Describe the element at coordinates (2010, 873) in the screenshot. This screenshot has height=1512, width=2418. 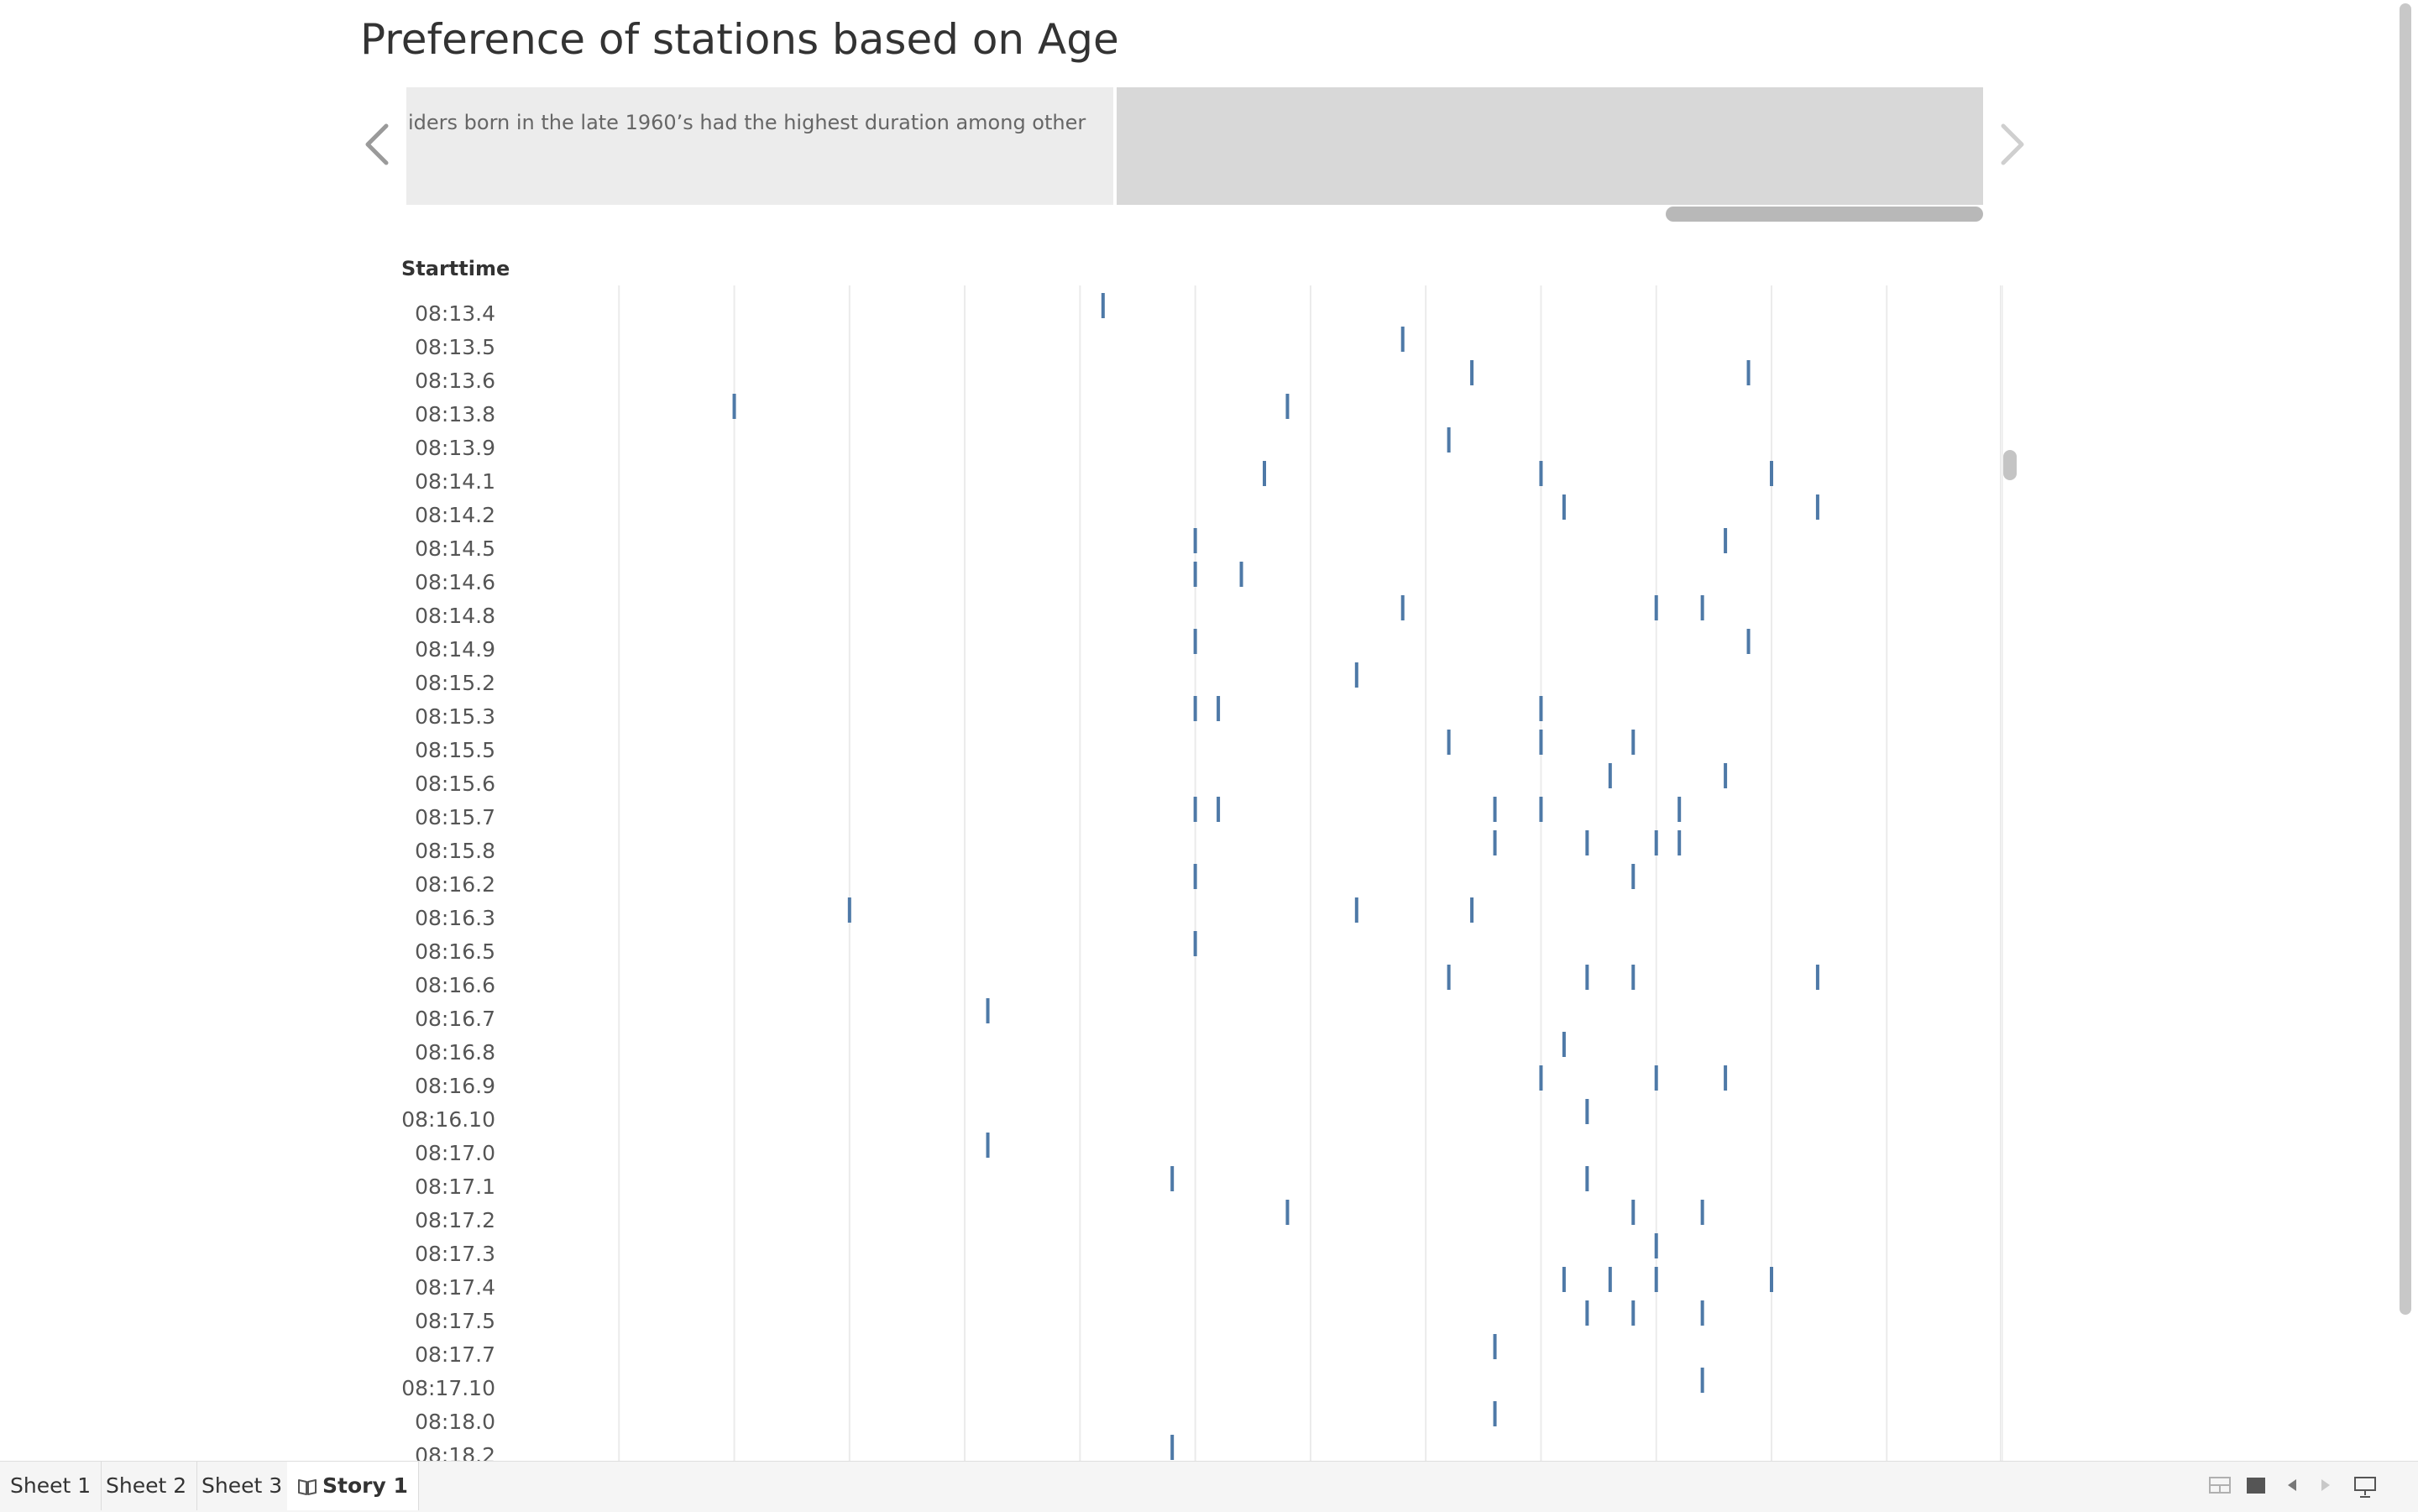
I see `sheet-vertical-scrollbar` at that location.